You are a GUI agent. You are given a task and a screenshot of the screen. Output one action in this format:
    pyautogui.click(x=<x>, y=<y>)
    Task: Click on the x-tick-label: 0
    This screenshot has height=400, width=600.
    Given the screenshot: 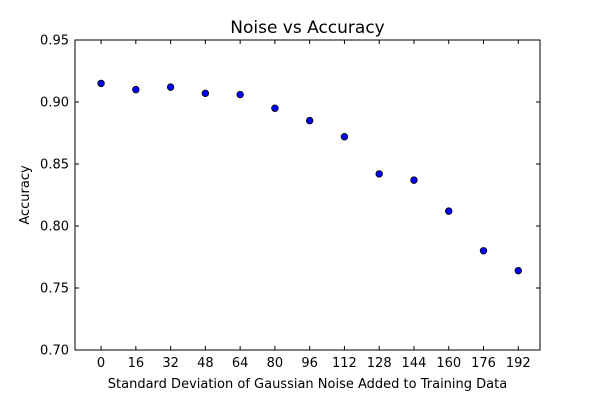 What is the action you would take?
    pyautogui.click(x=101, y=363)
    